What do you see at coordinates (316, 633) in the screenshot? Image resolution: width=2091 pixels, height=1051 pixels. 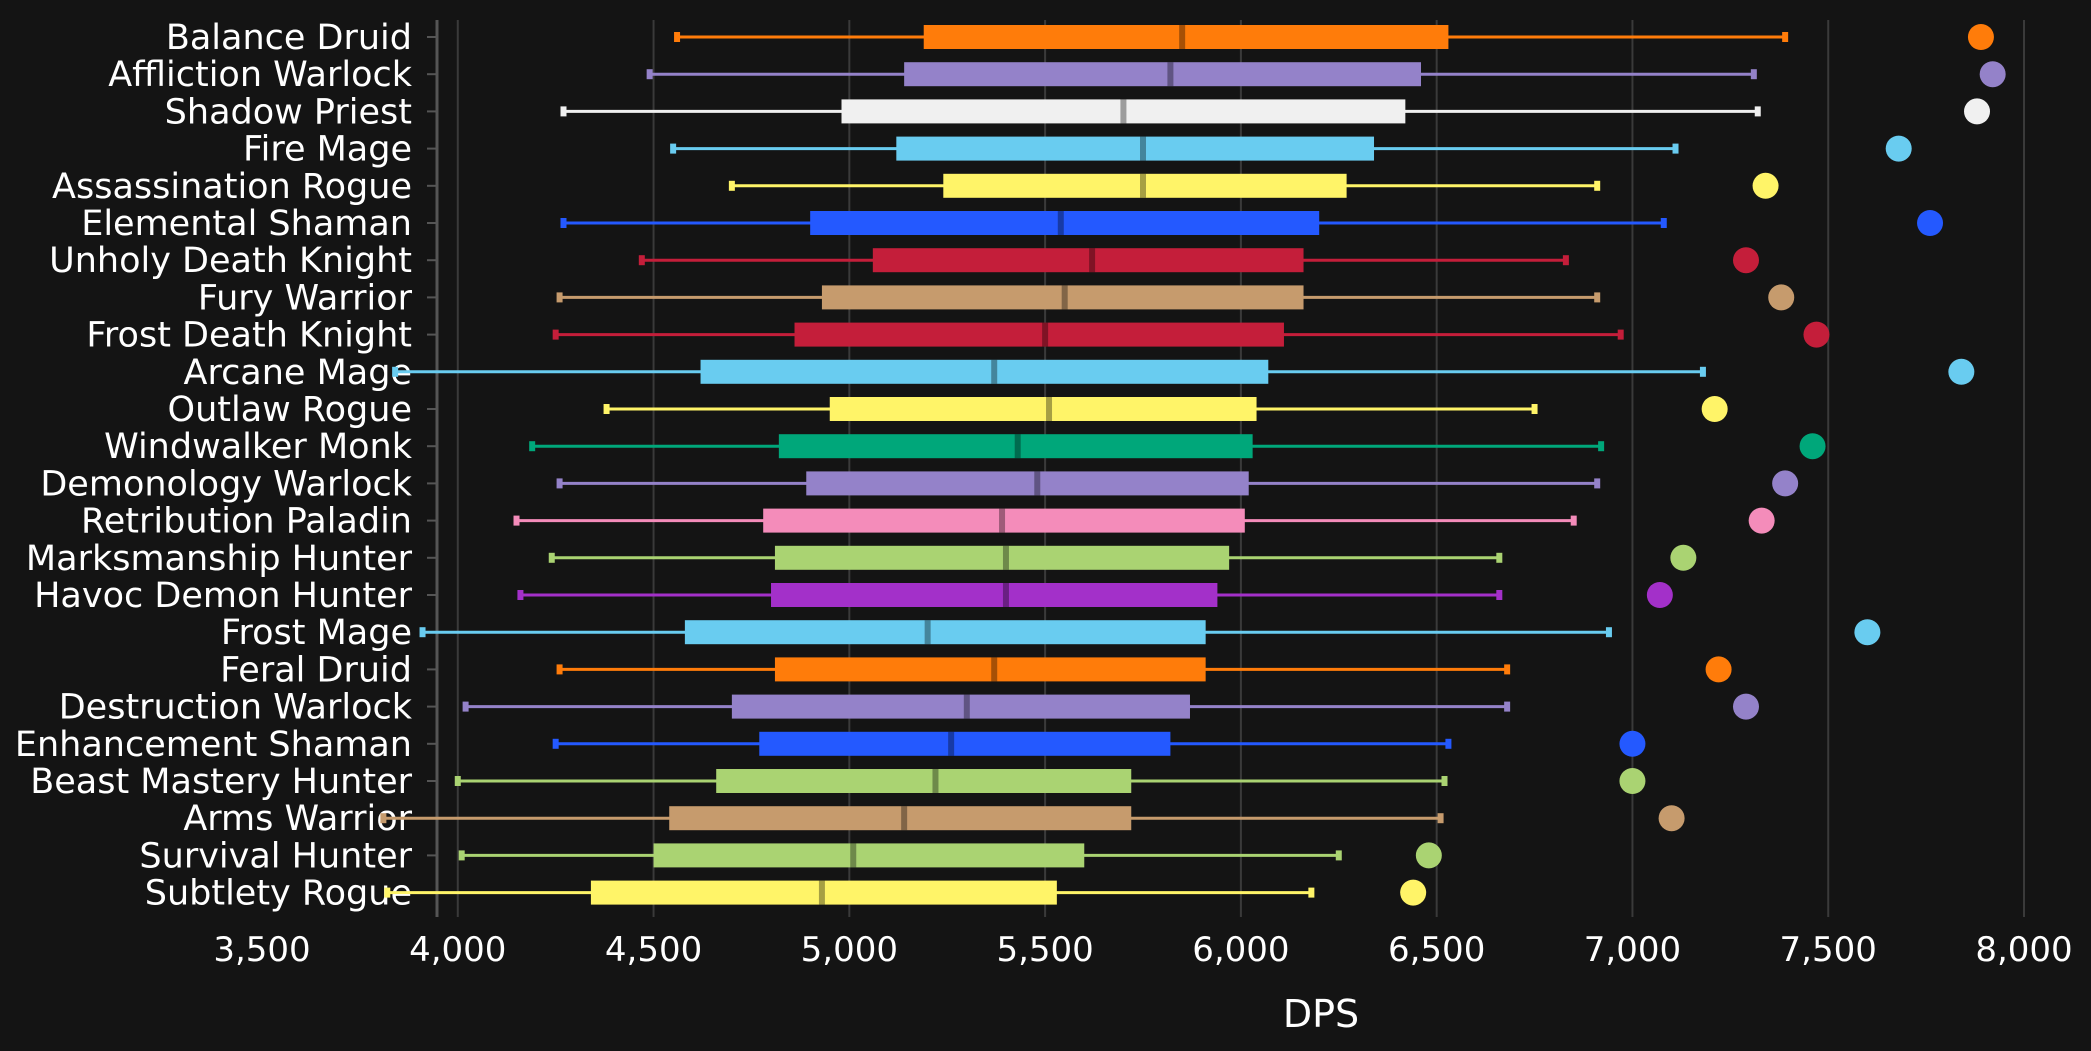 I see `category-label: Frost Mage` at bounding box center [316, 633].